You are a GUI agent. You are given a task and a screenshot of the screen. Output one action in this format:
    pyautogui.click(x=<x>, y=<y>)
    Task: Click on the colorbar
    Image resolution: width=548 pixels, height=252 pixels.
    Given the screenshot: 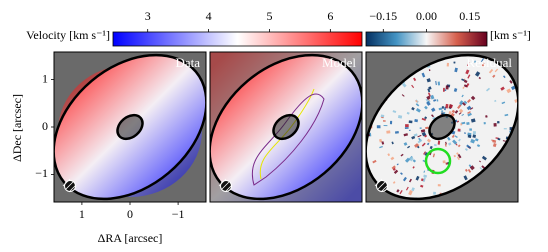 What is the action you would take?
    pyautogui.click(x=237, y=39)
    